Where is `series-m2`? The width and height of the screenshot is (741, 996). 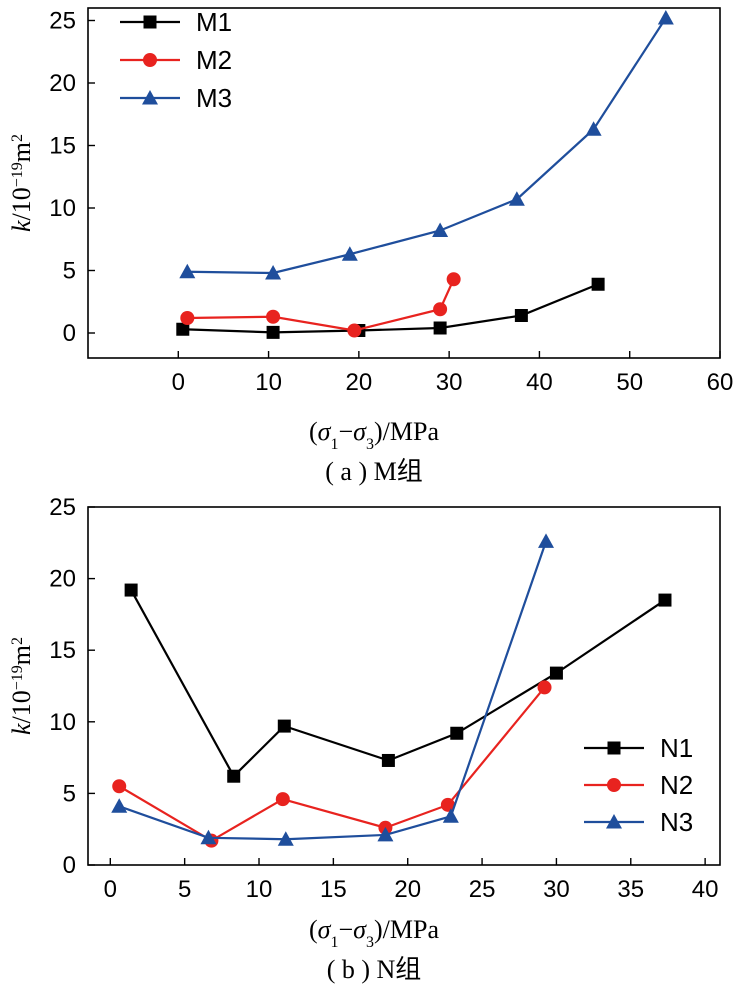
series-m2 is located at coordinates (320, 305).